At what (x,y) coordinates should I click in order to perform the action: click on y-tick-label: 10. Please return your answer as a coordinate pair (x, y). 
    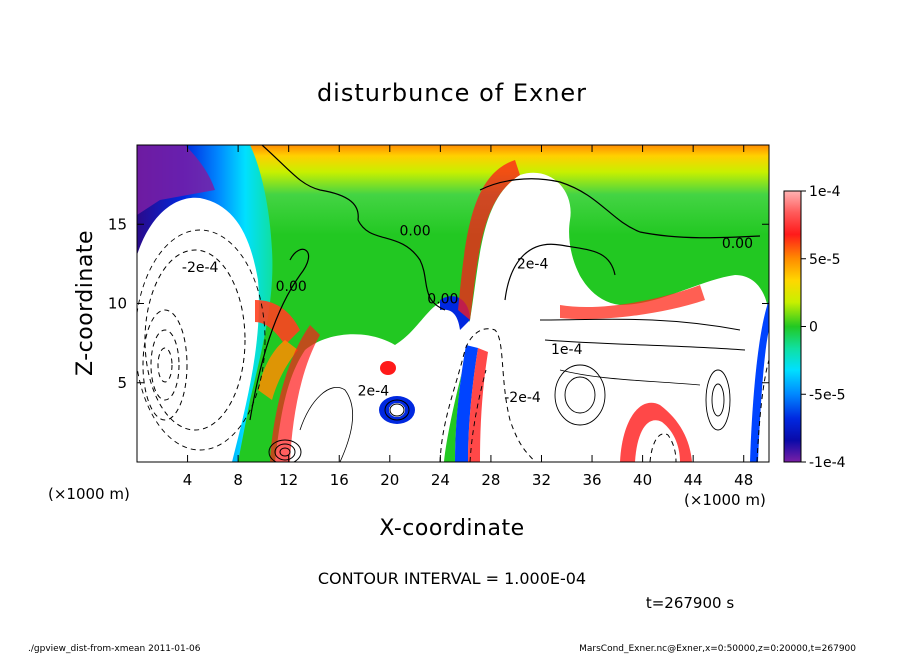
    Looking at the image, I should click on (117, 304).